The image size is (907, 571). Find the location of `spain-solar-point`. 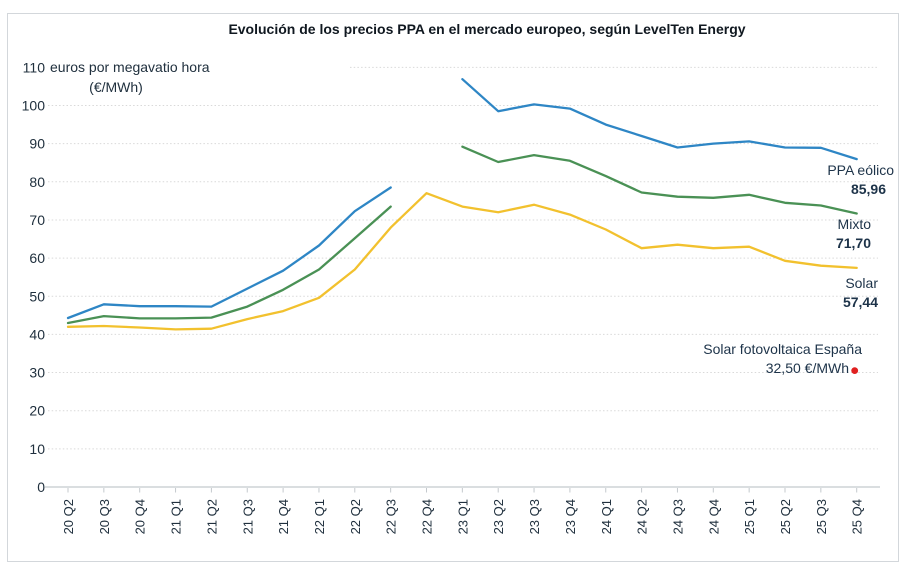

spain-solar-point is located at coordinates (855, 370).